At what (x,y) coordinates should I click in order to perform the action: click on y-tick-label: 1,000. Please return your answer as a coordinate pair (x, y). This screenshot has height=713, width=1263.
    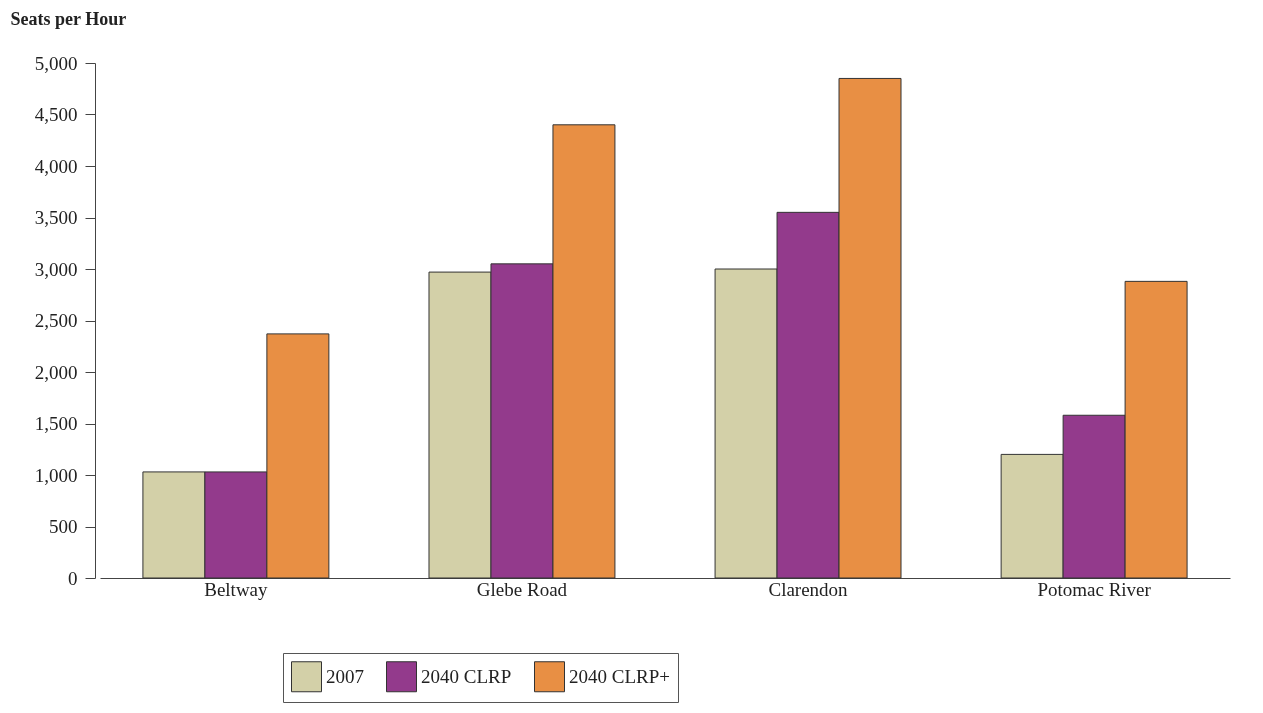
    Looking at the image, I should click on (56, 475).